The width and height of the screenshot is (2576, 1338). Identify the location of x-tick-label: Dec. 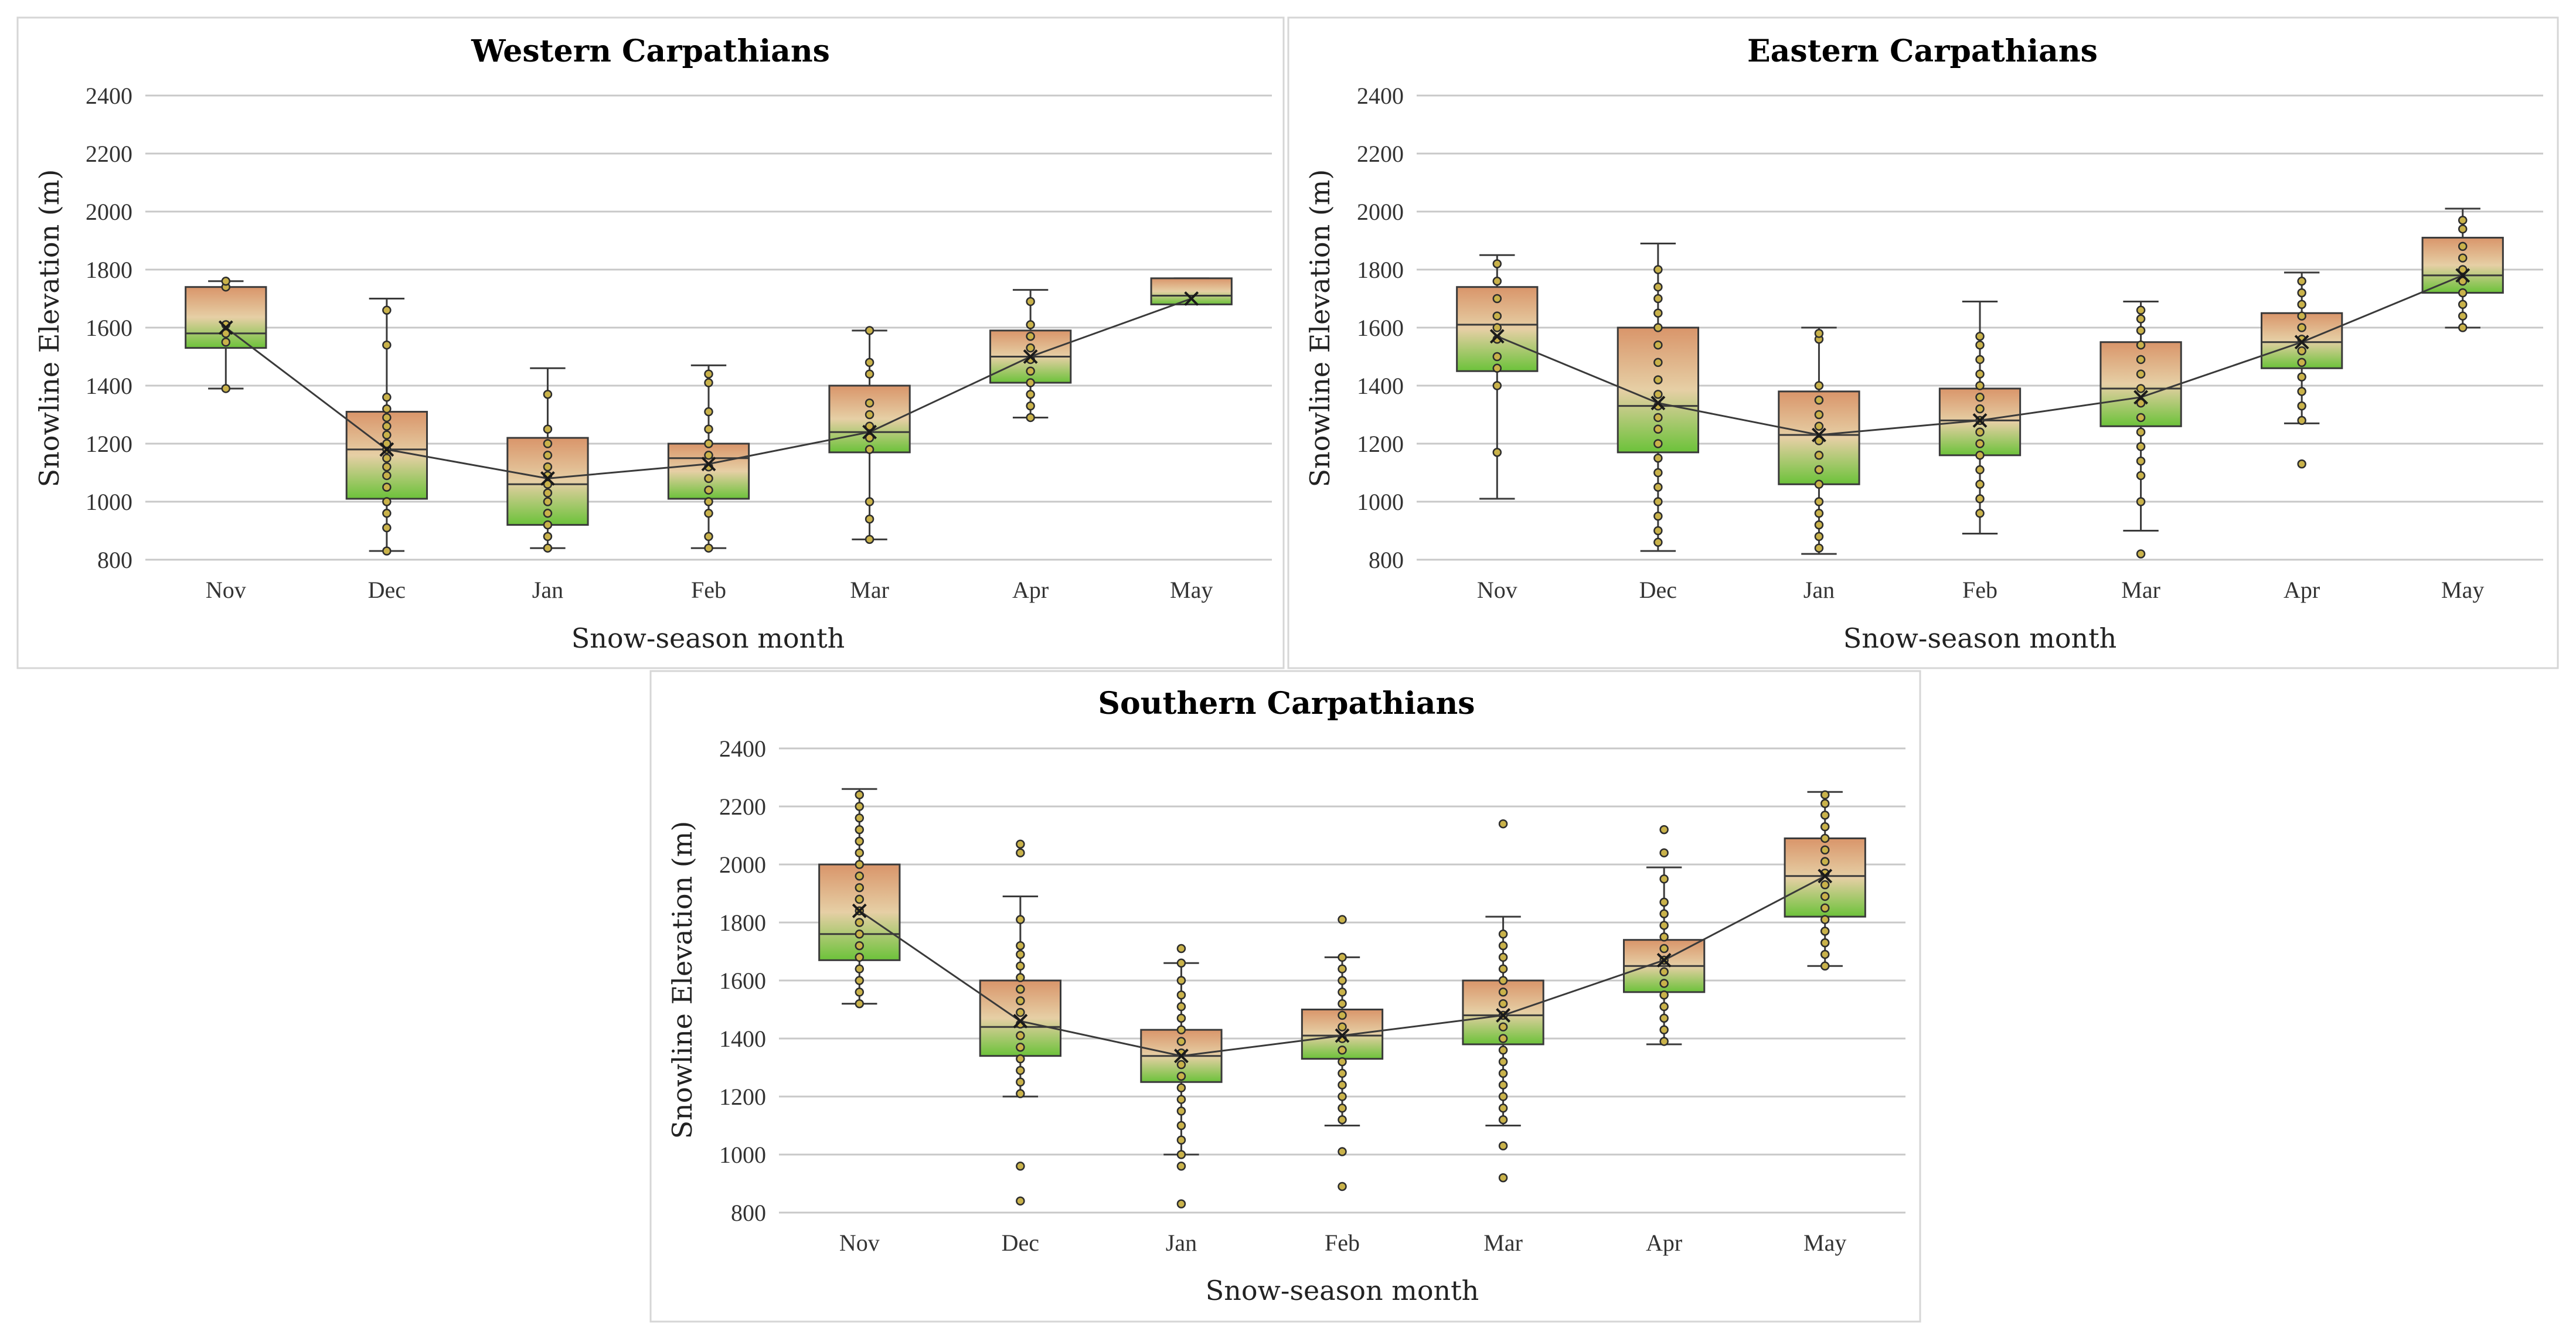
(1020, 1243).